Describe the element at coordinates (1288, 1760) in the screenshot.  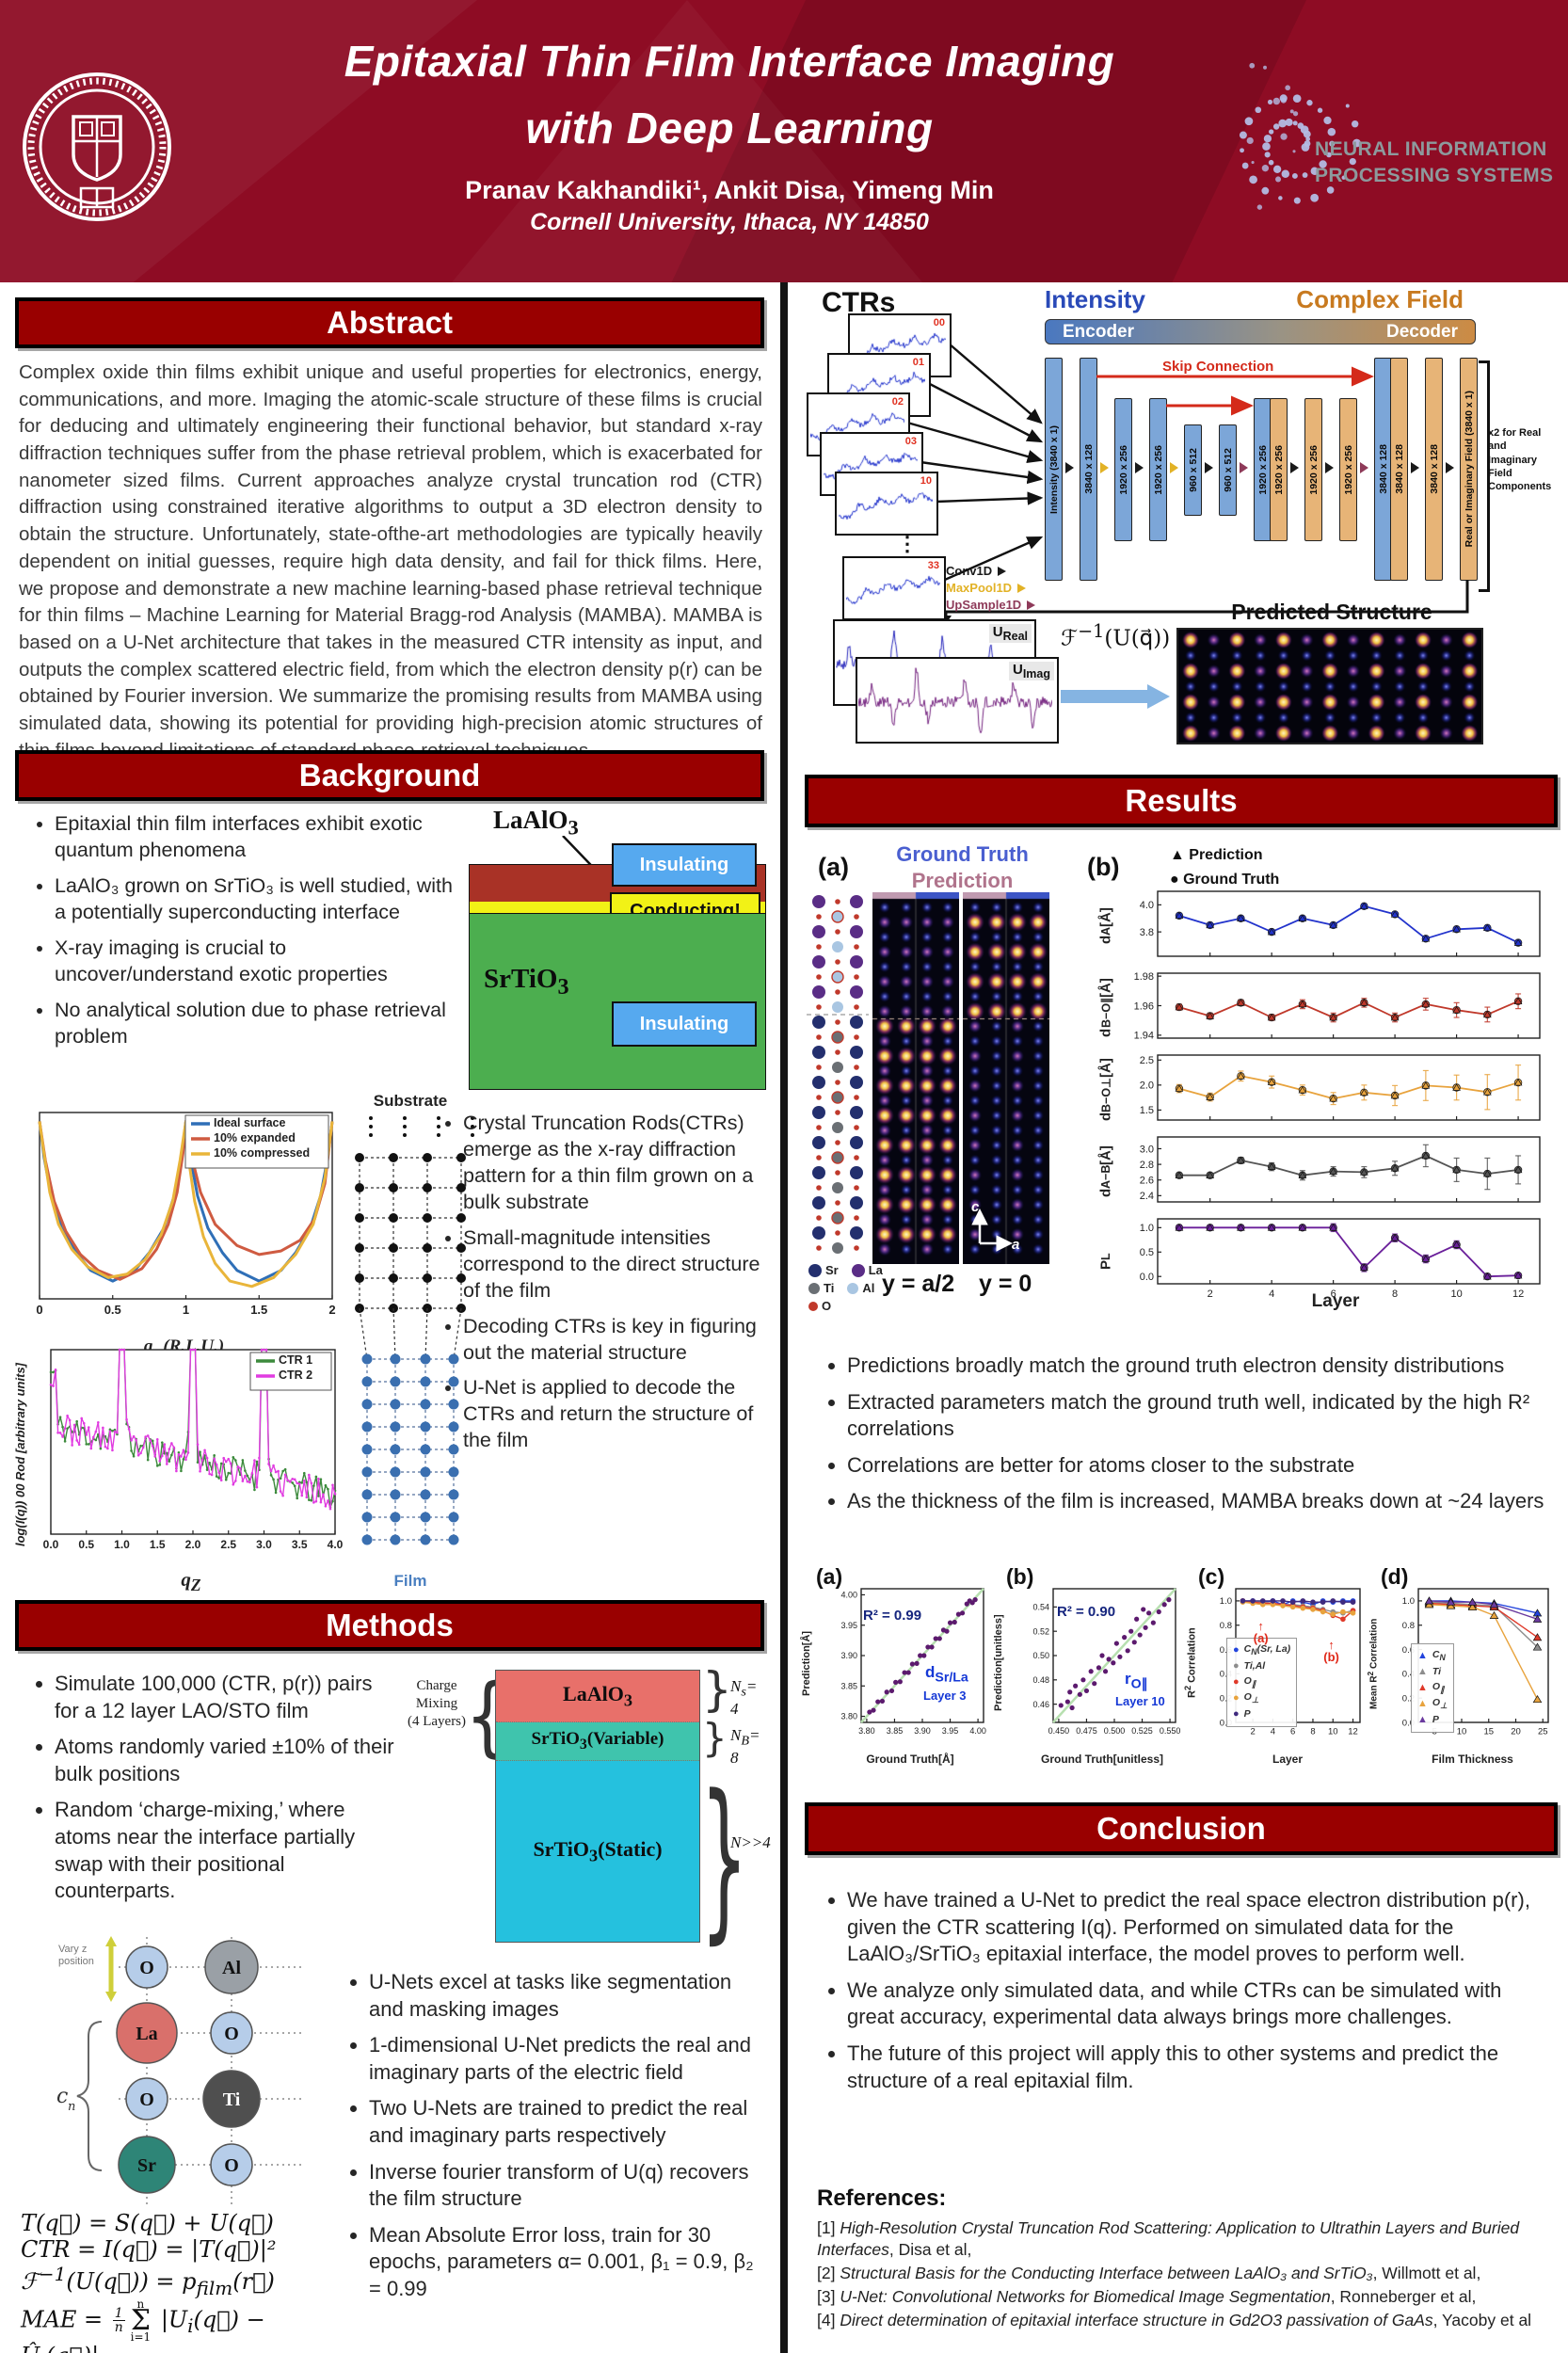
I see `fig2-c-xlabel: Layer` at that location.